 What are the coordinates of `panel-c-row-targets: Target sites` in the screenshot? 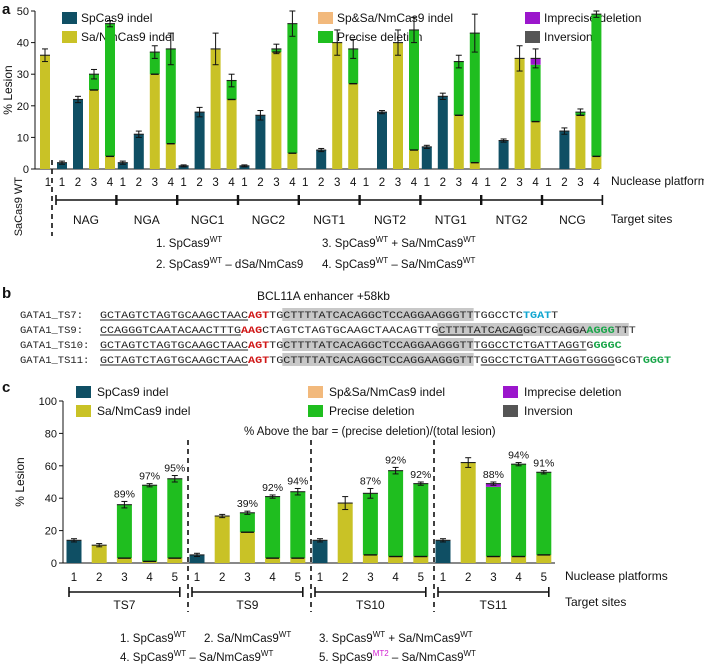 It's located at (595, 602).